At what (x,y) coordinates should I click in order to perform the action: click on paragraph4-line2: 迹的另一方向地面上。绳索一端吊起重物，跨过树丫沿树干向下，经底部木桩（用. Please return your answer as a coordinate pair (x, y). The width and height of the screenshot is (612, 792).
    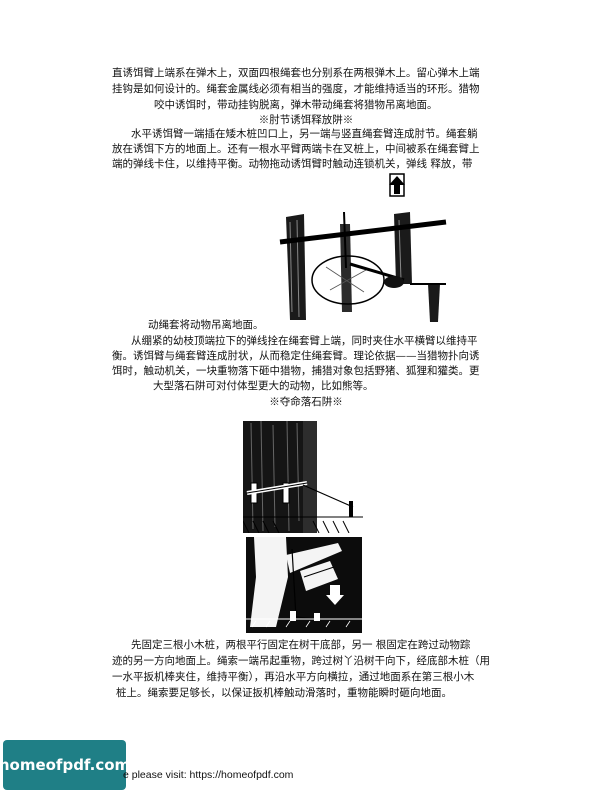
    Looking at the image, I should click on (301, 661).